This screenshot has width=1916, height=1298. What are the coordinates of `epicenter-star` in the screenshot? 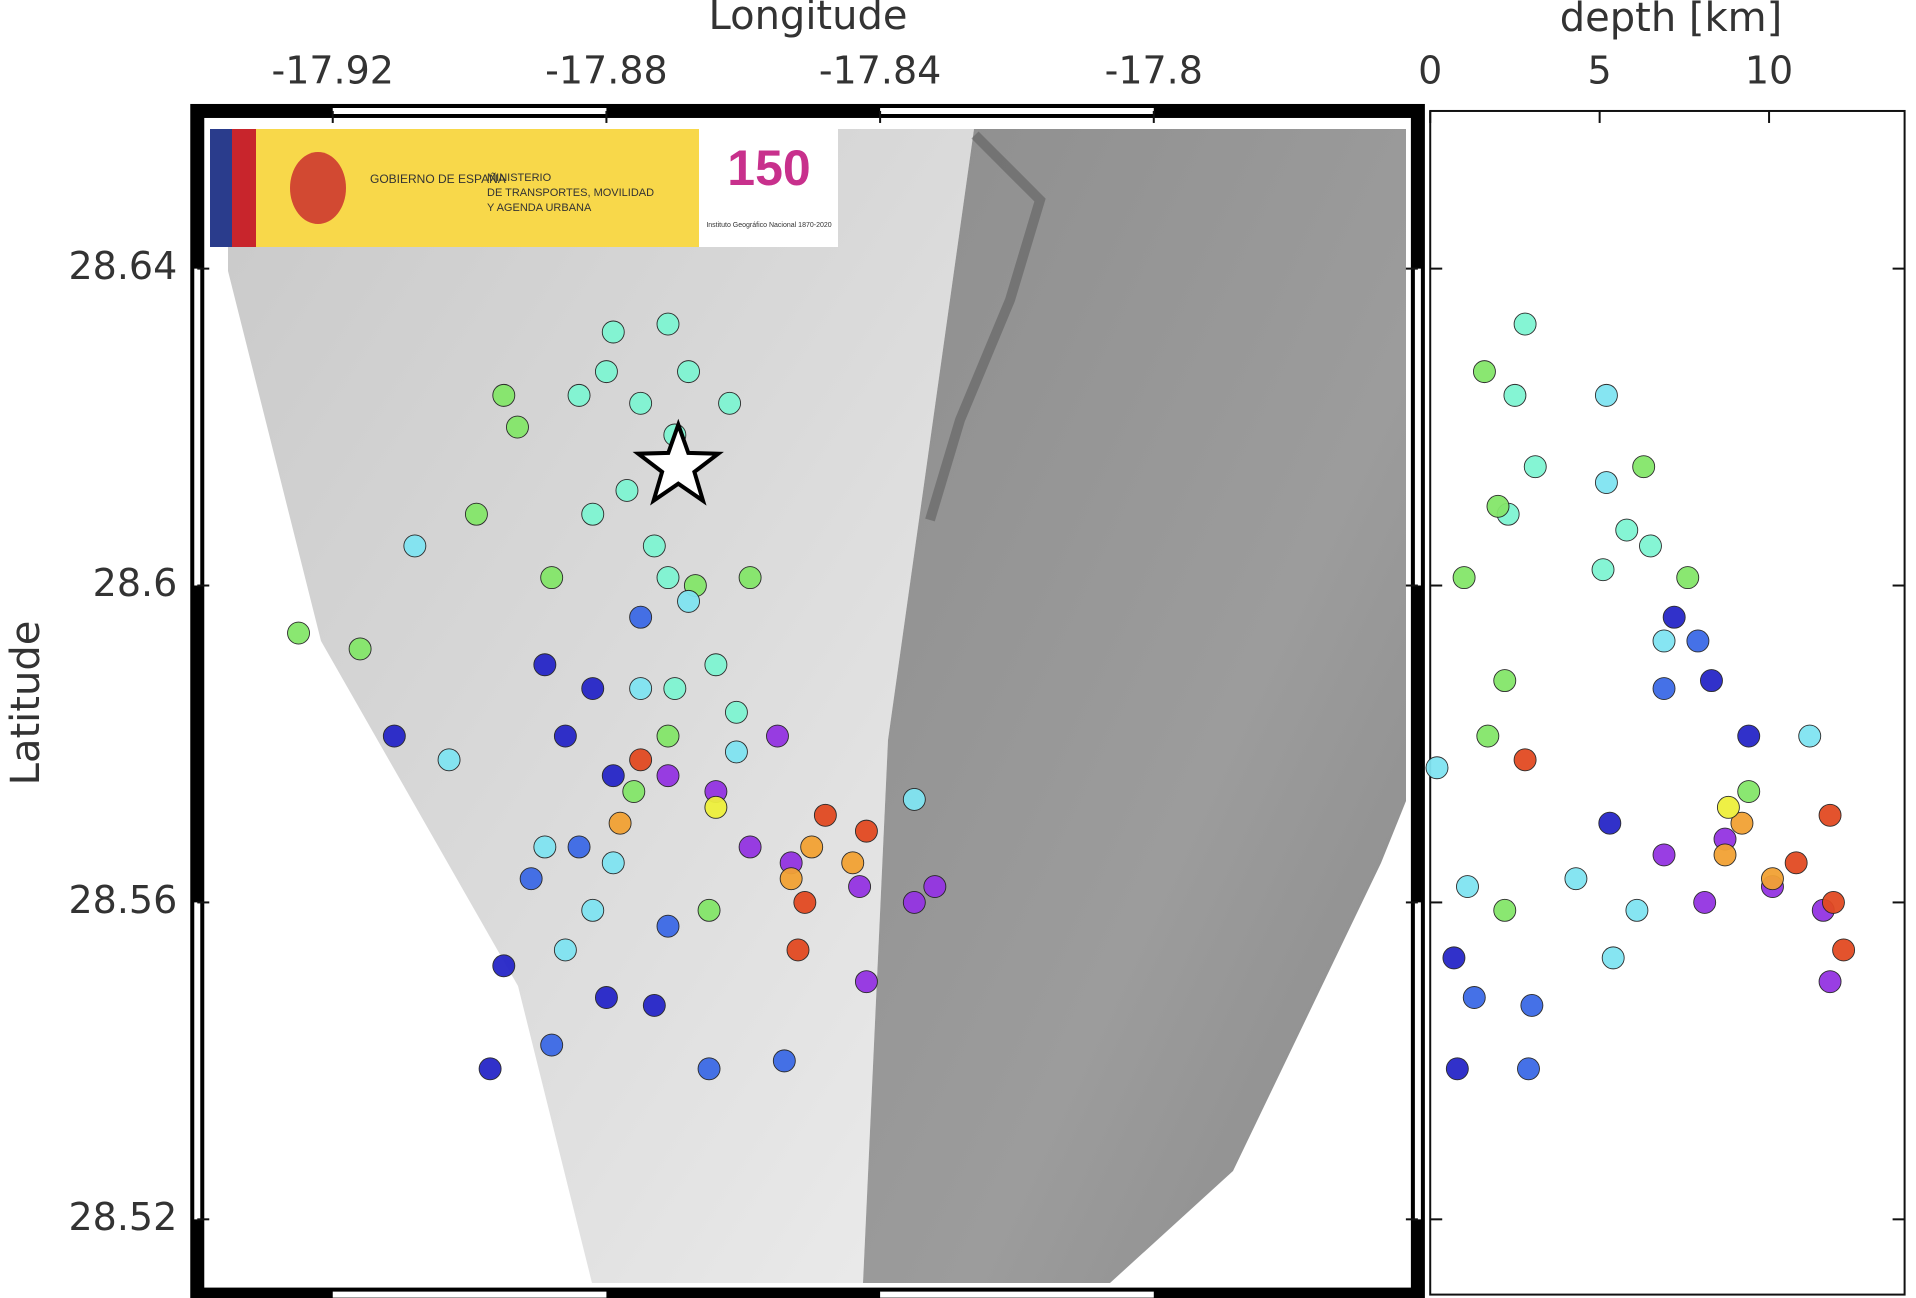 It's located at (678, 462).